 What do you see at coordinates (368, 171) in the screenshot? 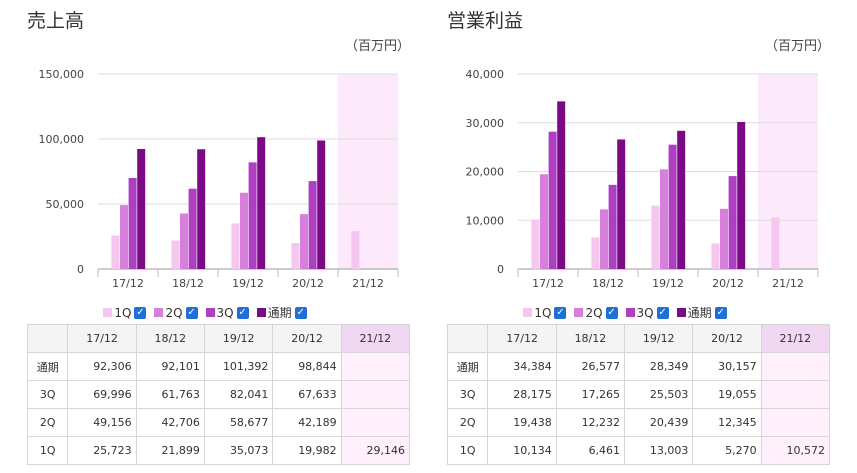
I see `forecast-highlight-band` at bounding box center [368, 171].